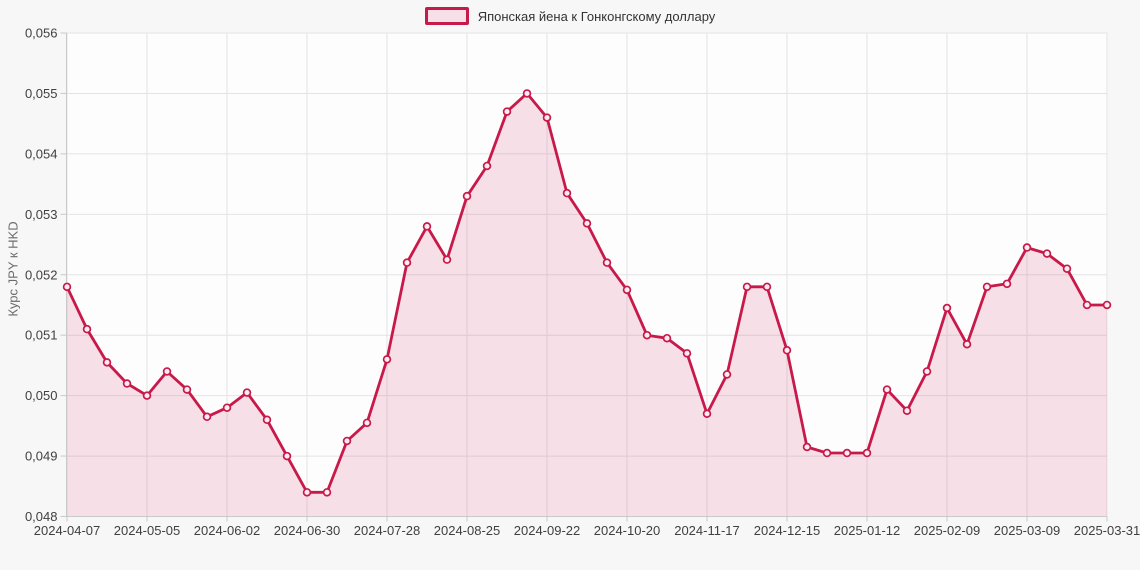 Image resolution: width=1140 pixels, height=570 pixels. I want to click on x-tick-label: 2024-10-20, so click(627, 530).